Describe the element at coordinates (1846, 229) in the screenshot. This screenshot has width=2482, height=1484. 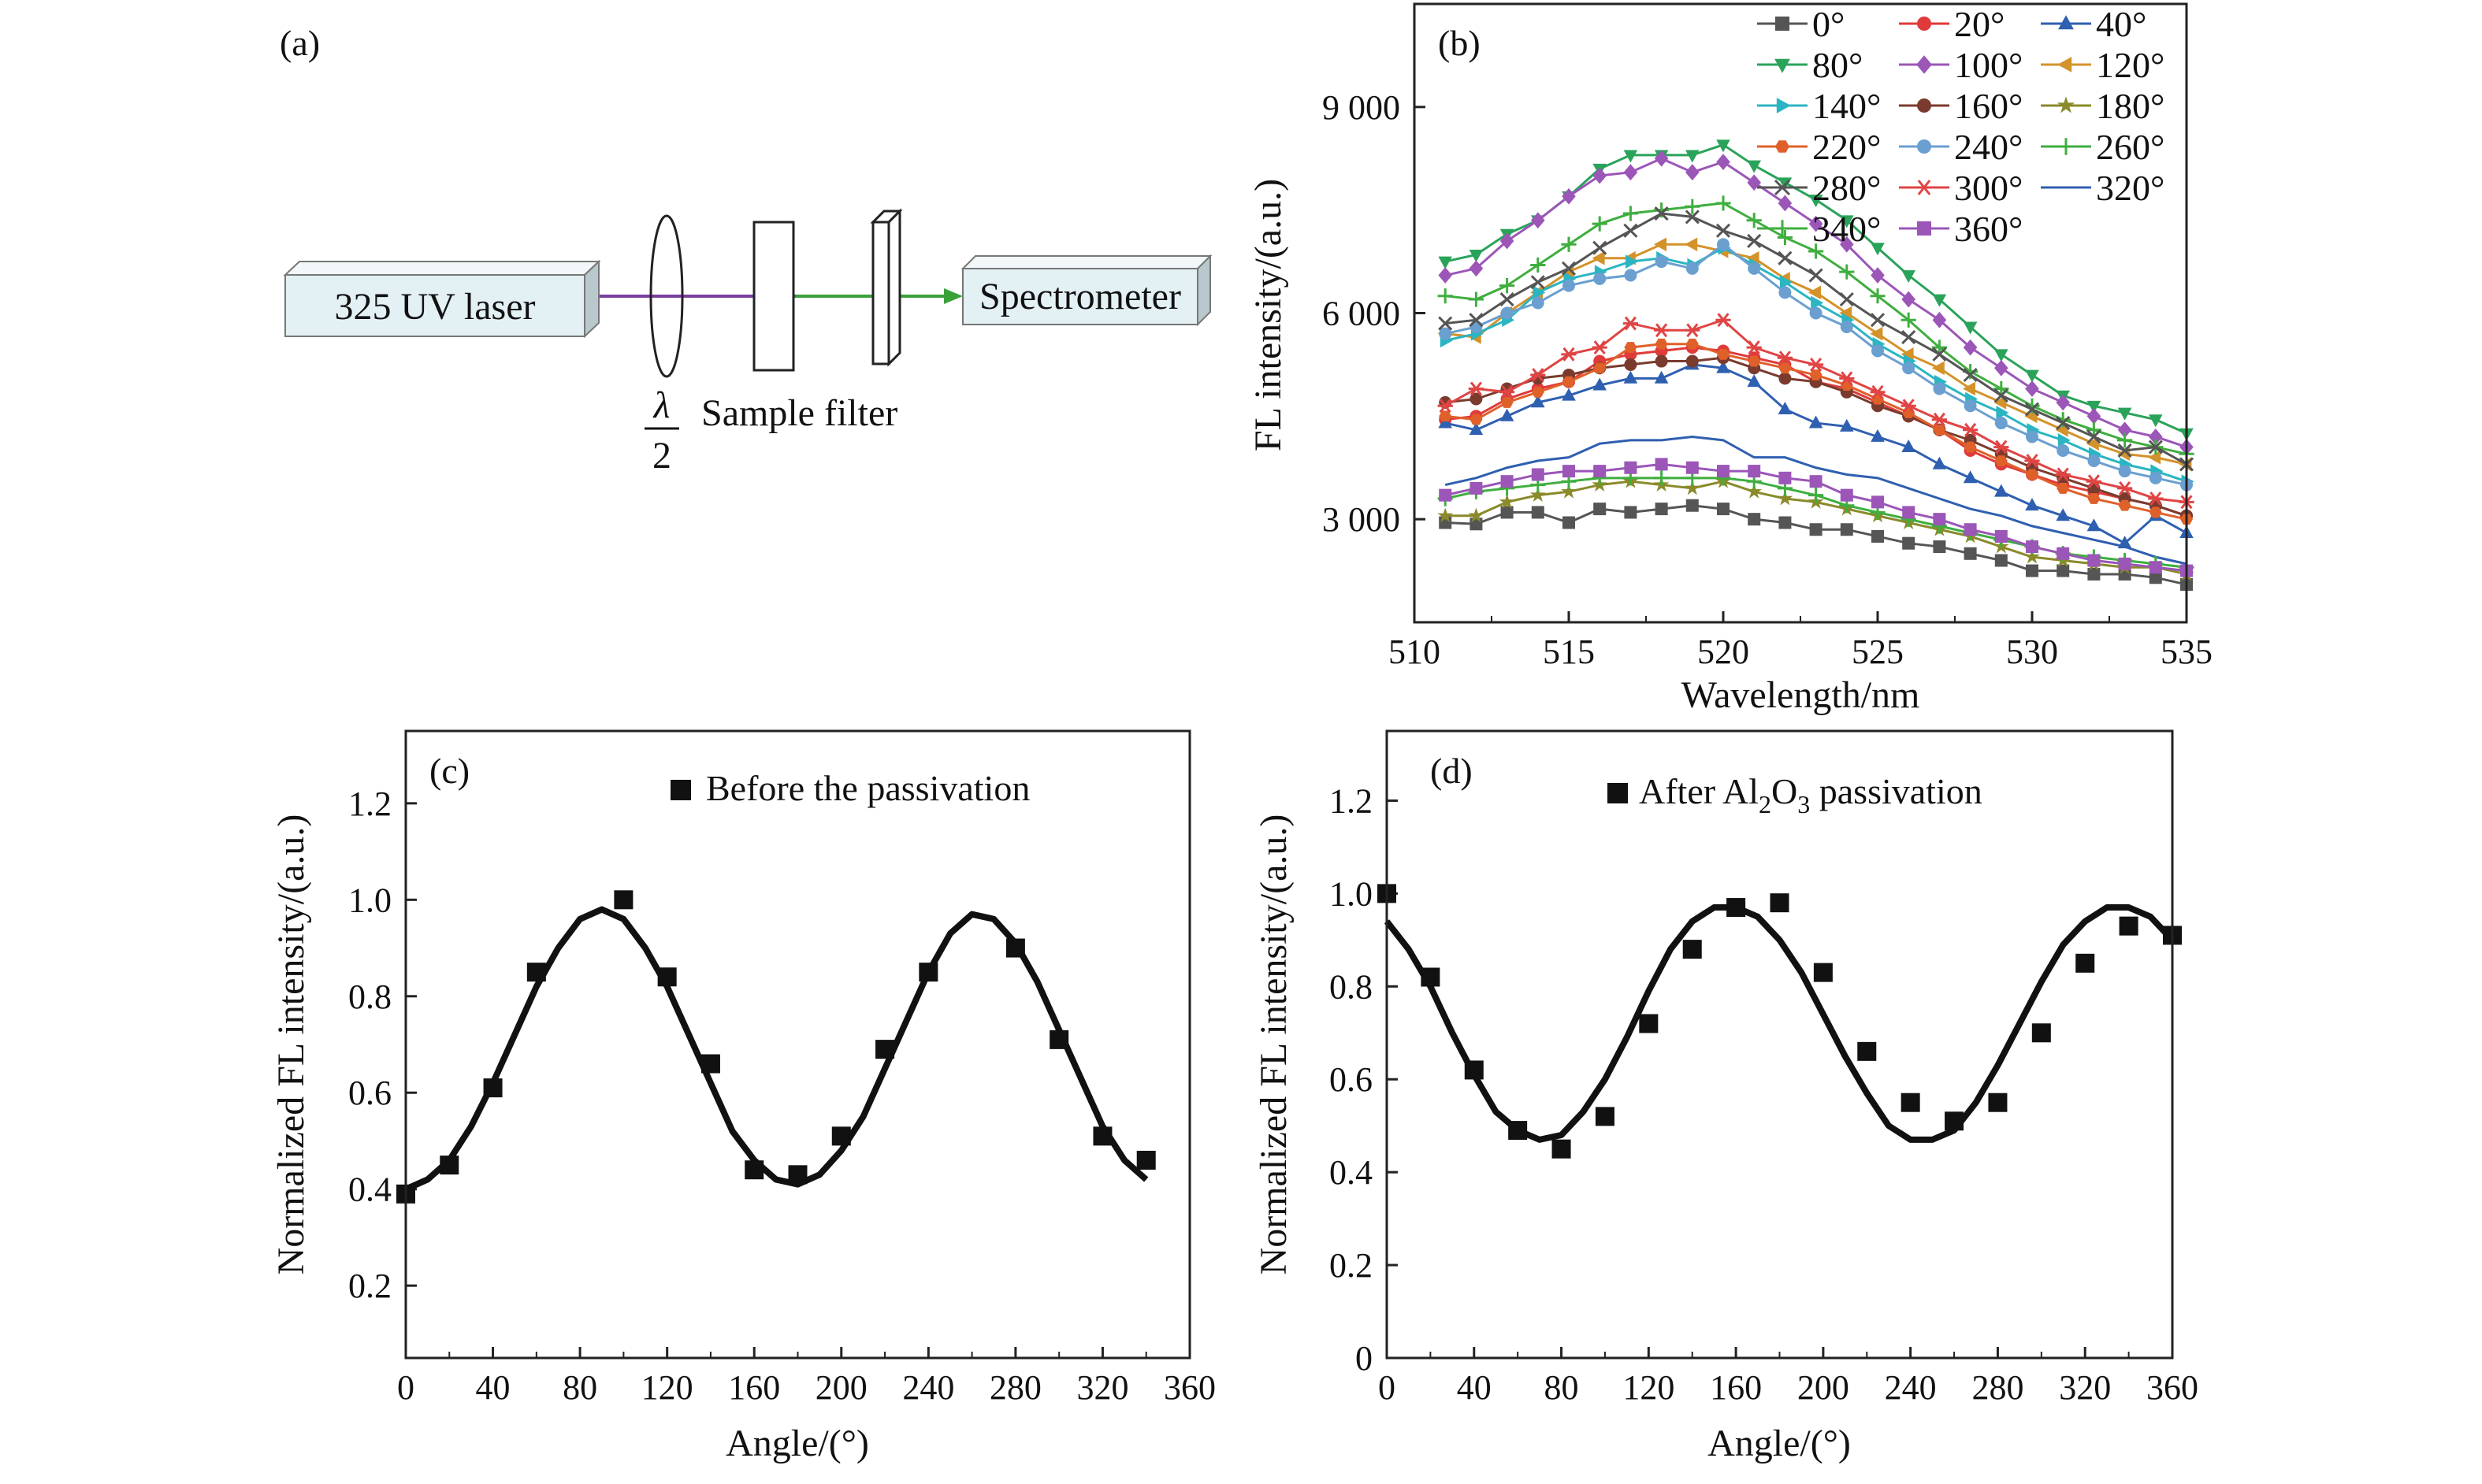
I see `legend-label-340°: 340°` at that location.